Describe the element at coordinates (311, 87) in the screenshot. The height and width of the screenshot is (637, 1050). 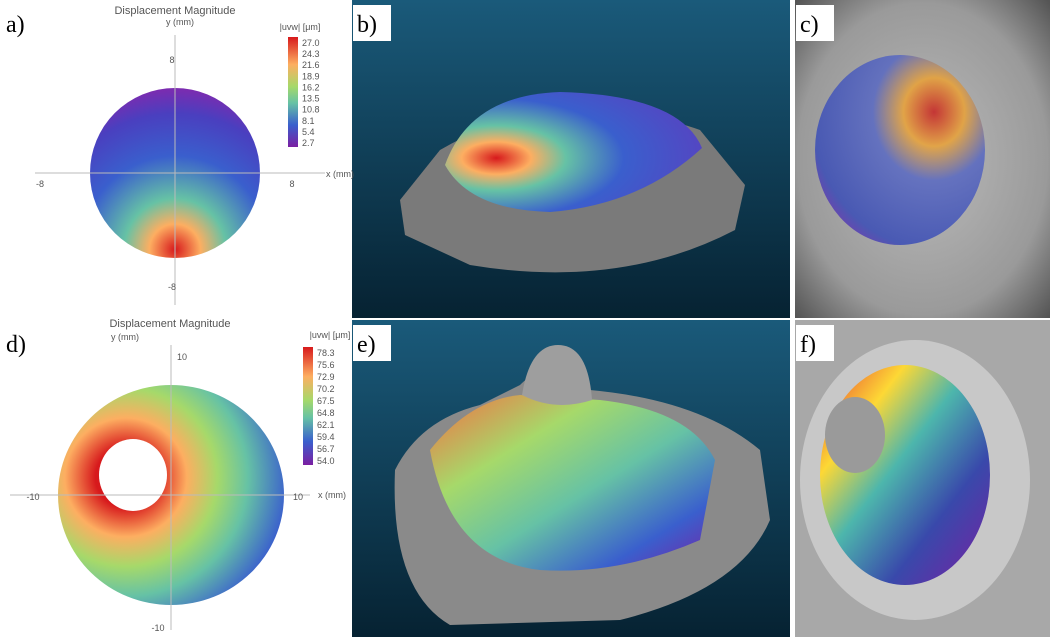
I see `colorbar-tick-label: 16.2` at that location.